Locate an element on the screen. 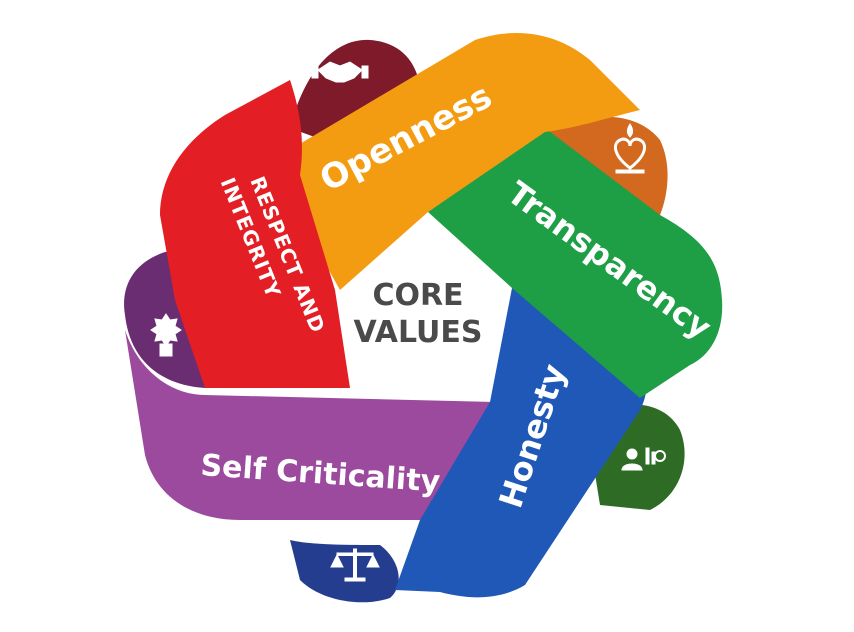  band-self-criticality is located at coordinates (310, 425).